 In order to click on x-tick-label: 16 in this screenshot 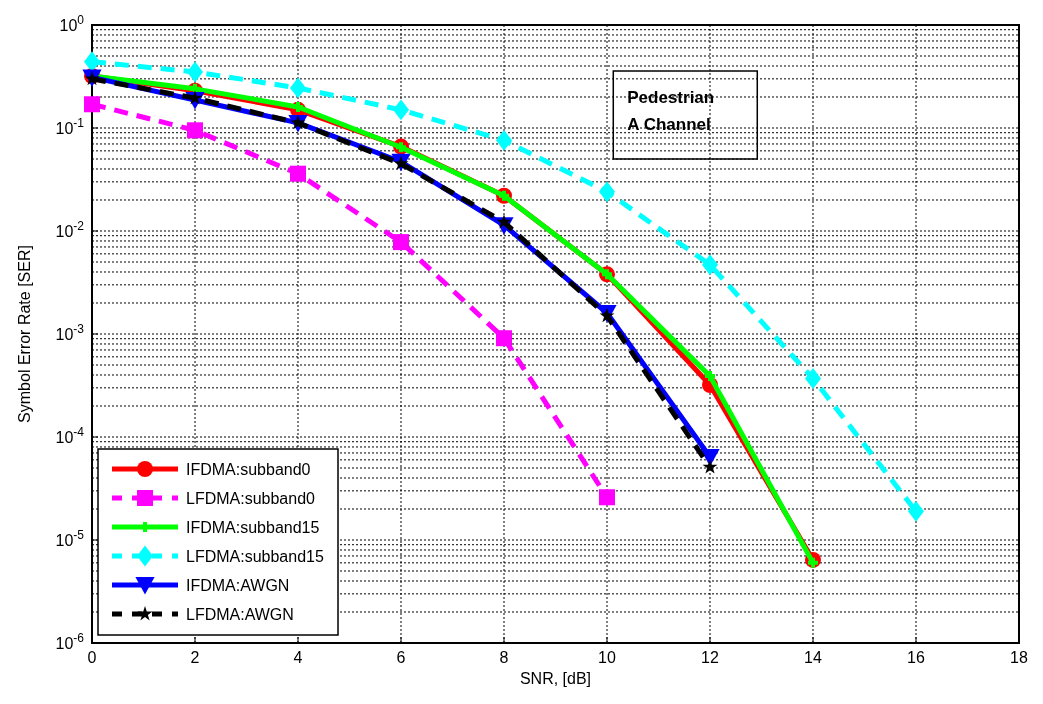, I will do `click(916, 657)`.